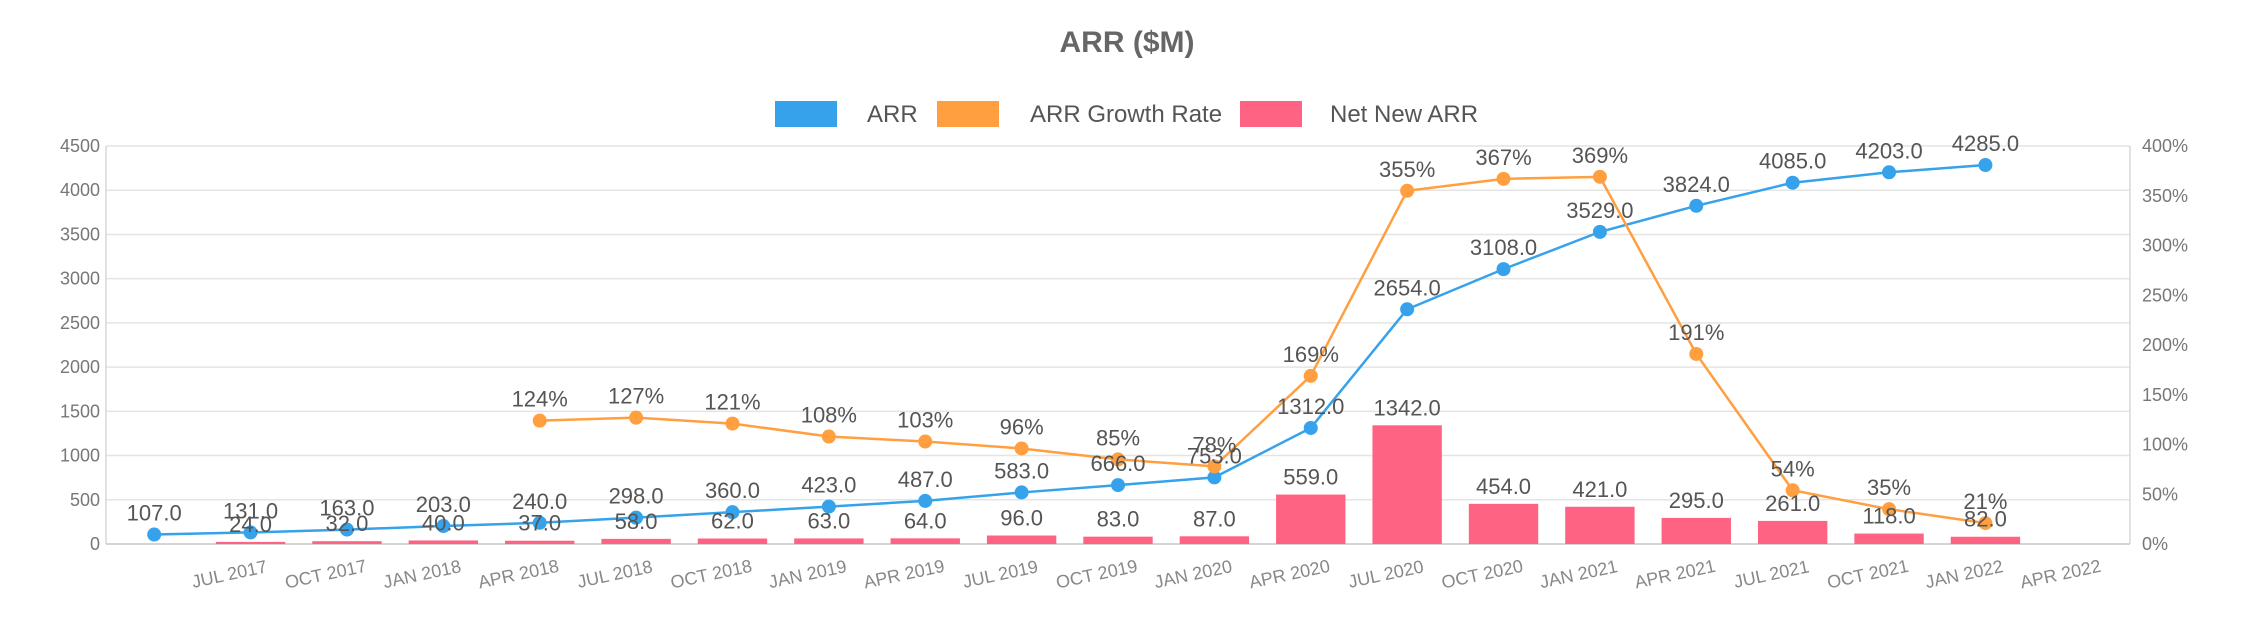 This screenshot has width=2254, height=632. Describe the element at coordinates (80, 146) in the screenshot. I see `y-left-tick-label: 4500` at that location.